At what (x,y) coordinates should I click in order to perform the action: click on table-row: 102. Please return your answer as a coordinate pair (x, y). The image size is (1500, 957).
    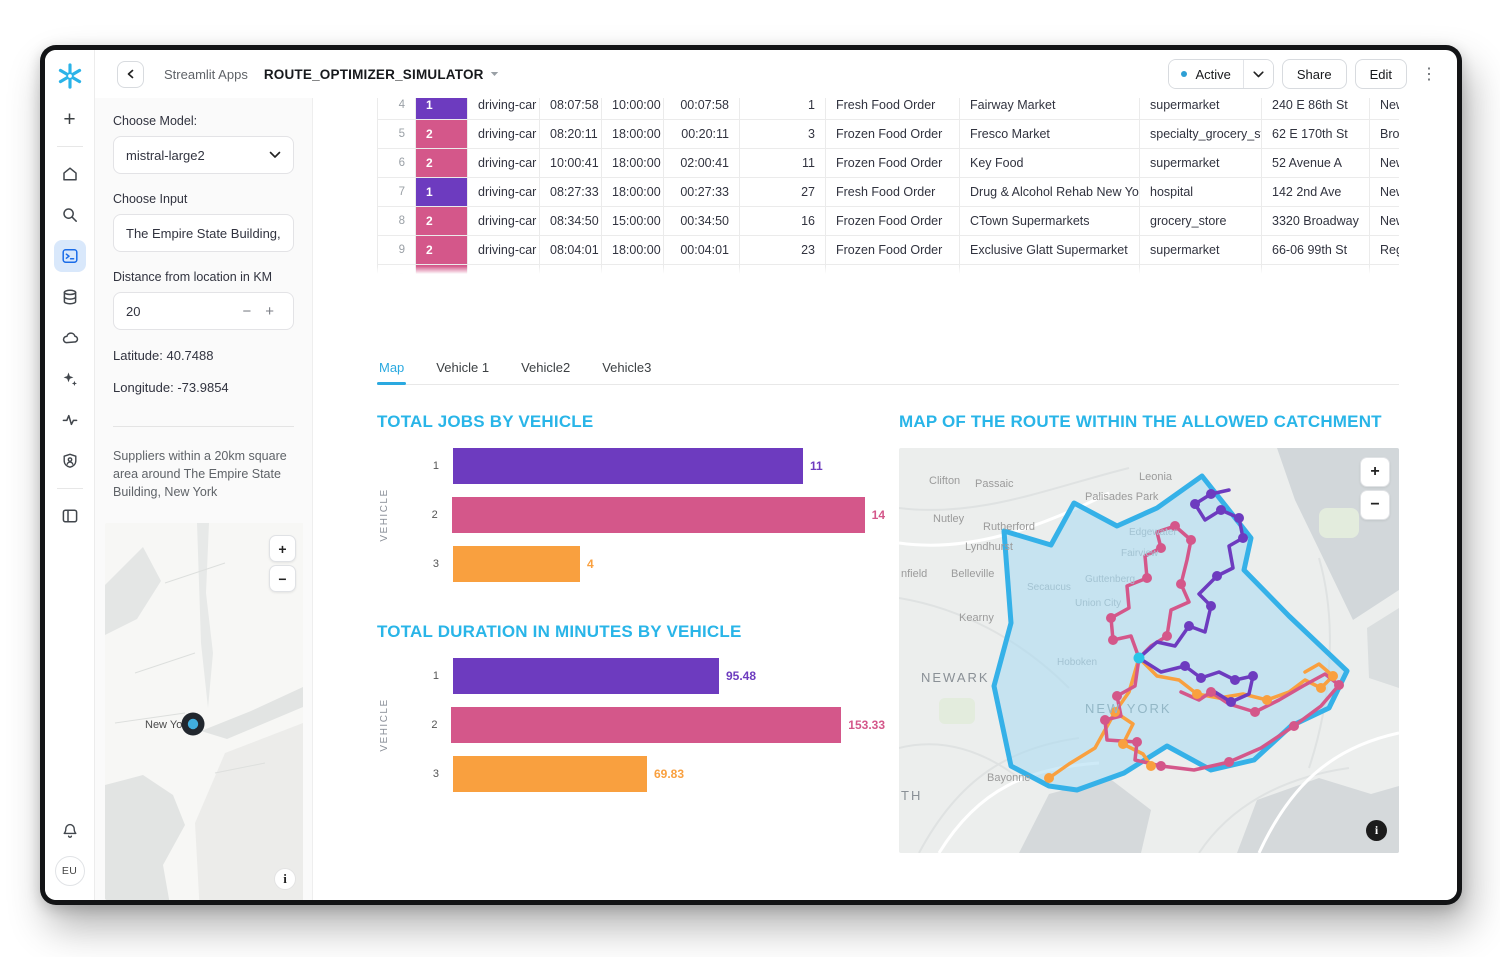
    Looking at the image, I should click on (888, 269).